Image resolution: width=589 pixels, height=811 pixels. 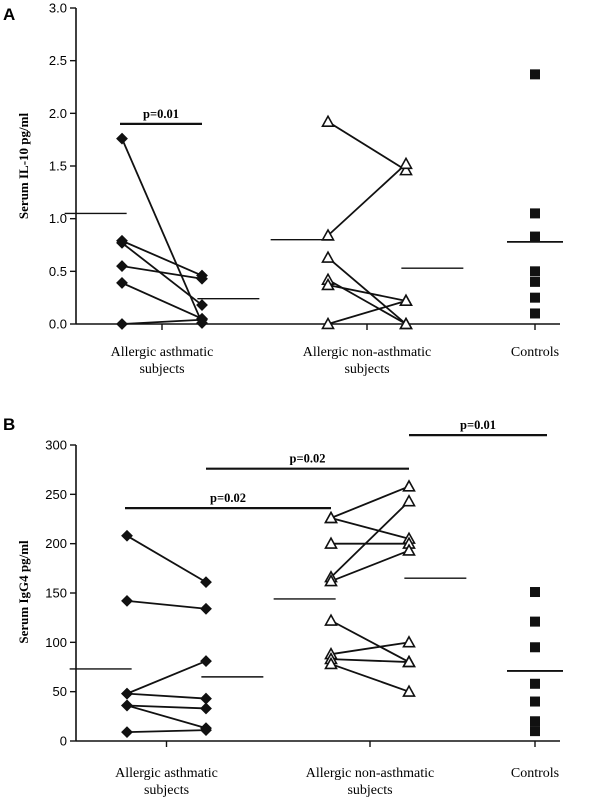 I want to click on y-tick-label: 2.0, so click(x=58, y=113).